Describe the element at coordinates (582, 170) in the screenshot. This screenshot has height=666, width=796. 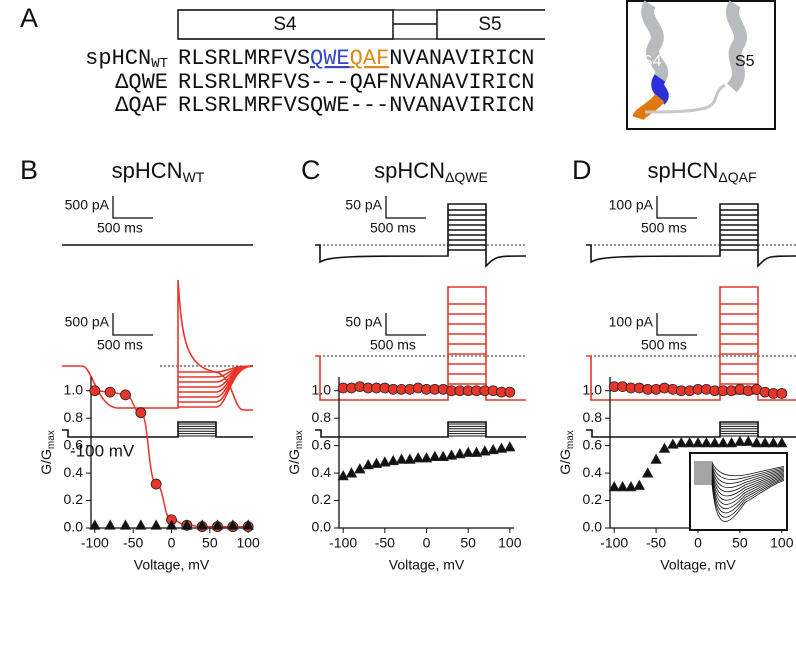
I see `panel-label: D` at that location.